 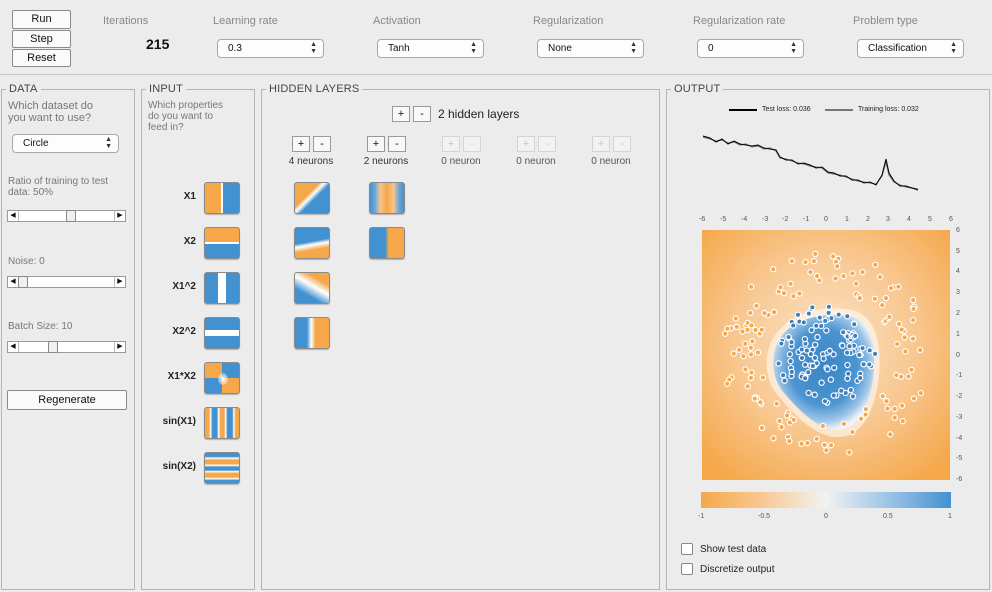 I want to click on regenerate-button: Regenerate, so click(x=67, y=400).